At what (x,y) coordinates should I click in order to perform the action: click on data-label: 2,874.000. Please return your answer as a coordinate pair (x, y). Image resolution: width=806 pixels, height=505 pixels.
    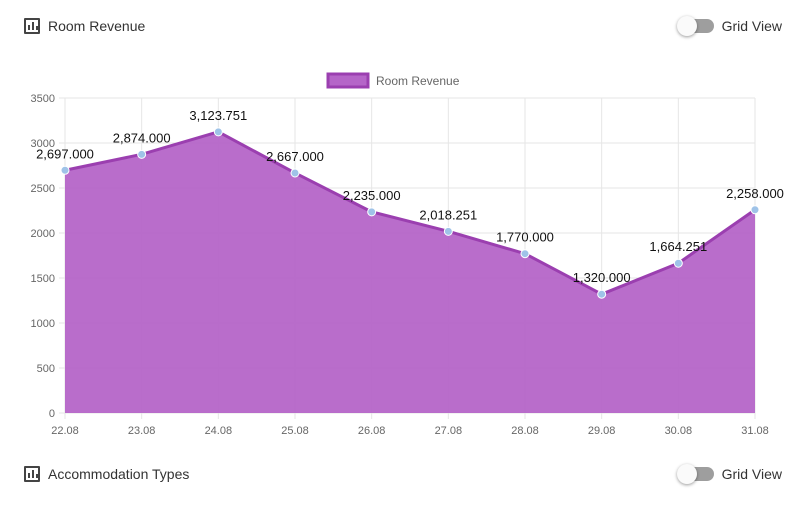
    Looking at the image, I should click on (142, 137).